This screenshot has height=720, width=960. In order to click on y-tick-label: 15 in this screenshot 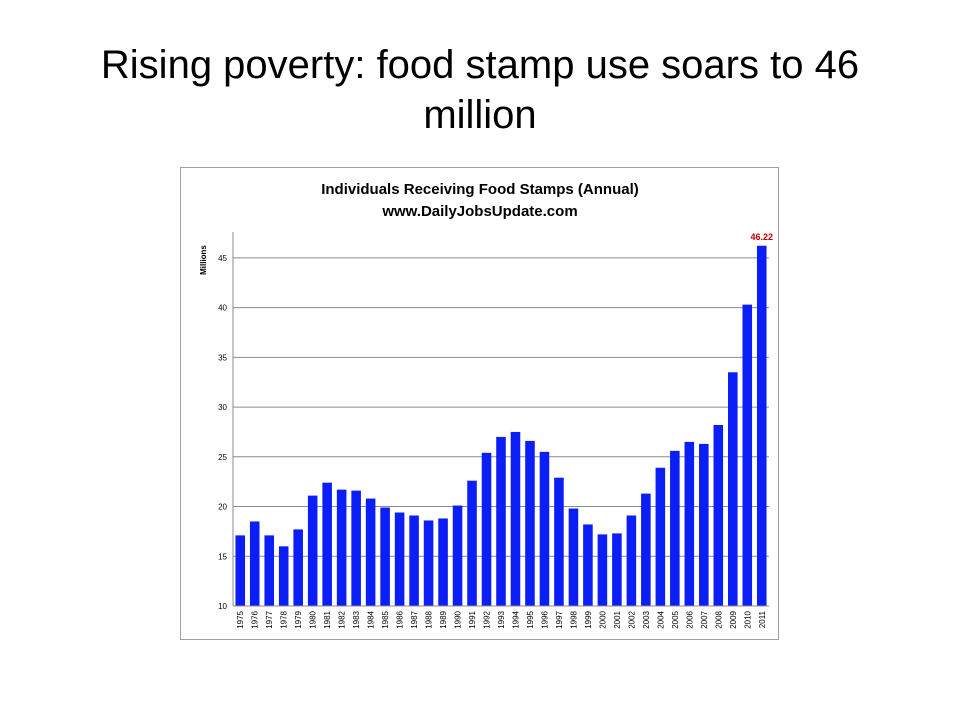, I will do `click(222, 556)`.